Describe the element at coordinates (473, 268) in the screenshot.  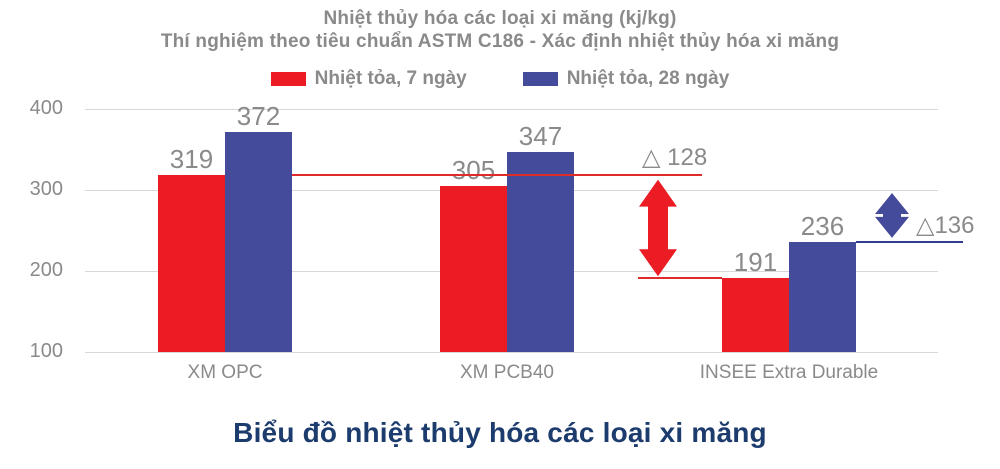
I see `bar-7-ngay-xm-pcb40` at that location.